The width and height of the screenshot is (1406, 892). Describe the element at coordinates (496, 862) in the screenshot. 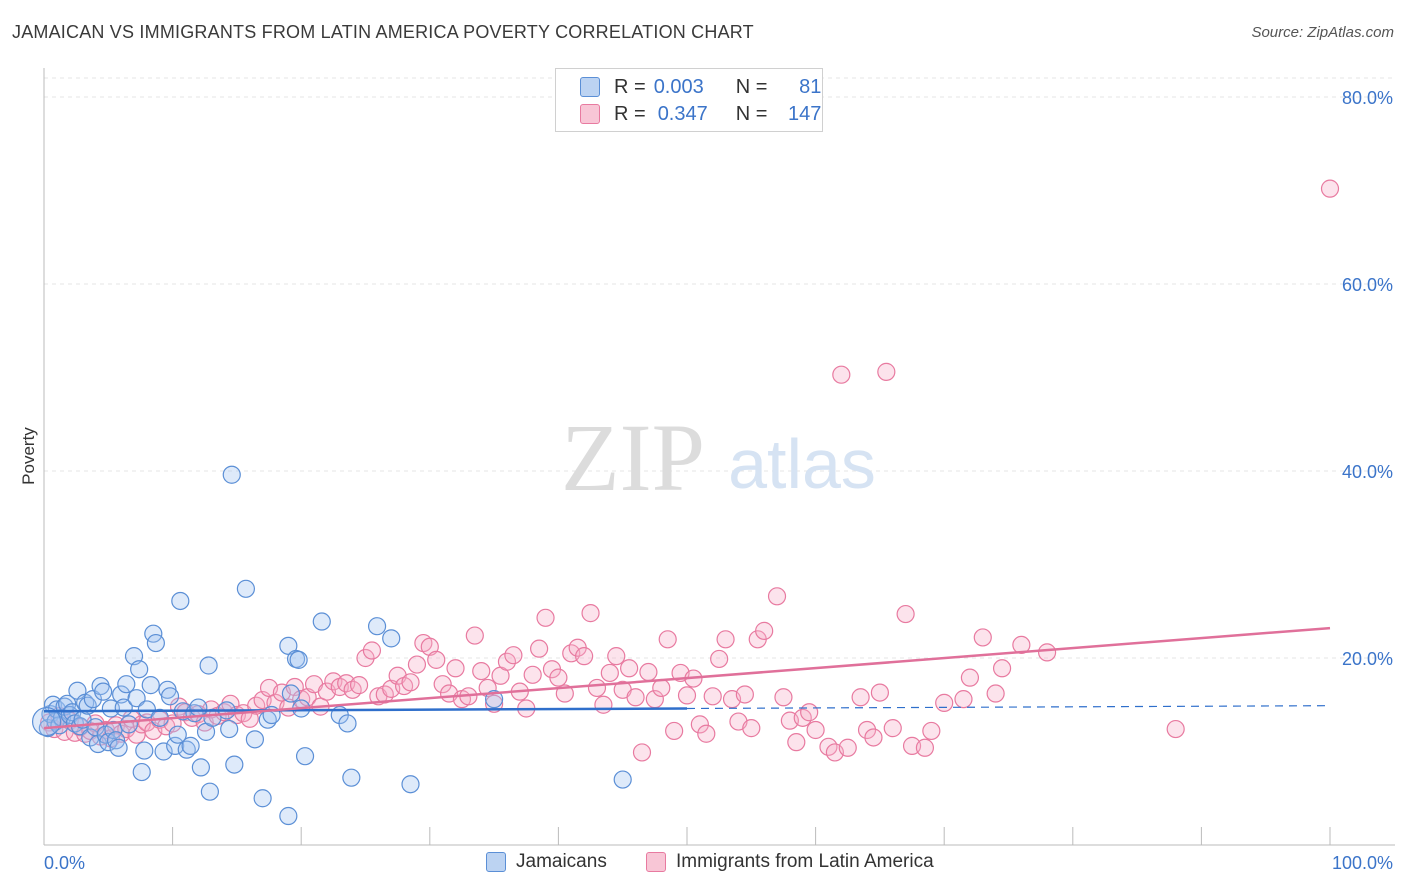

I see `bottom-legend-swatch-blue` at that location.